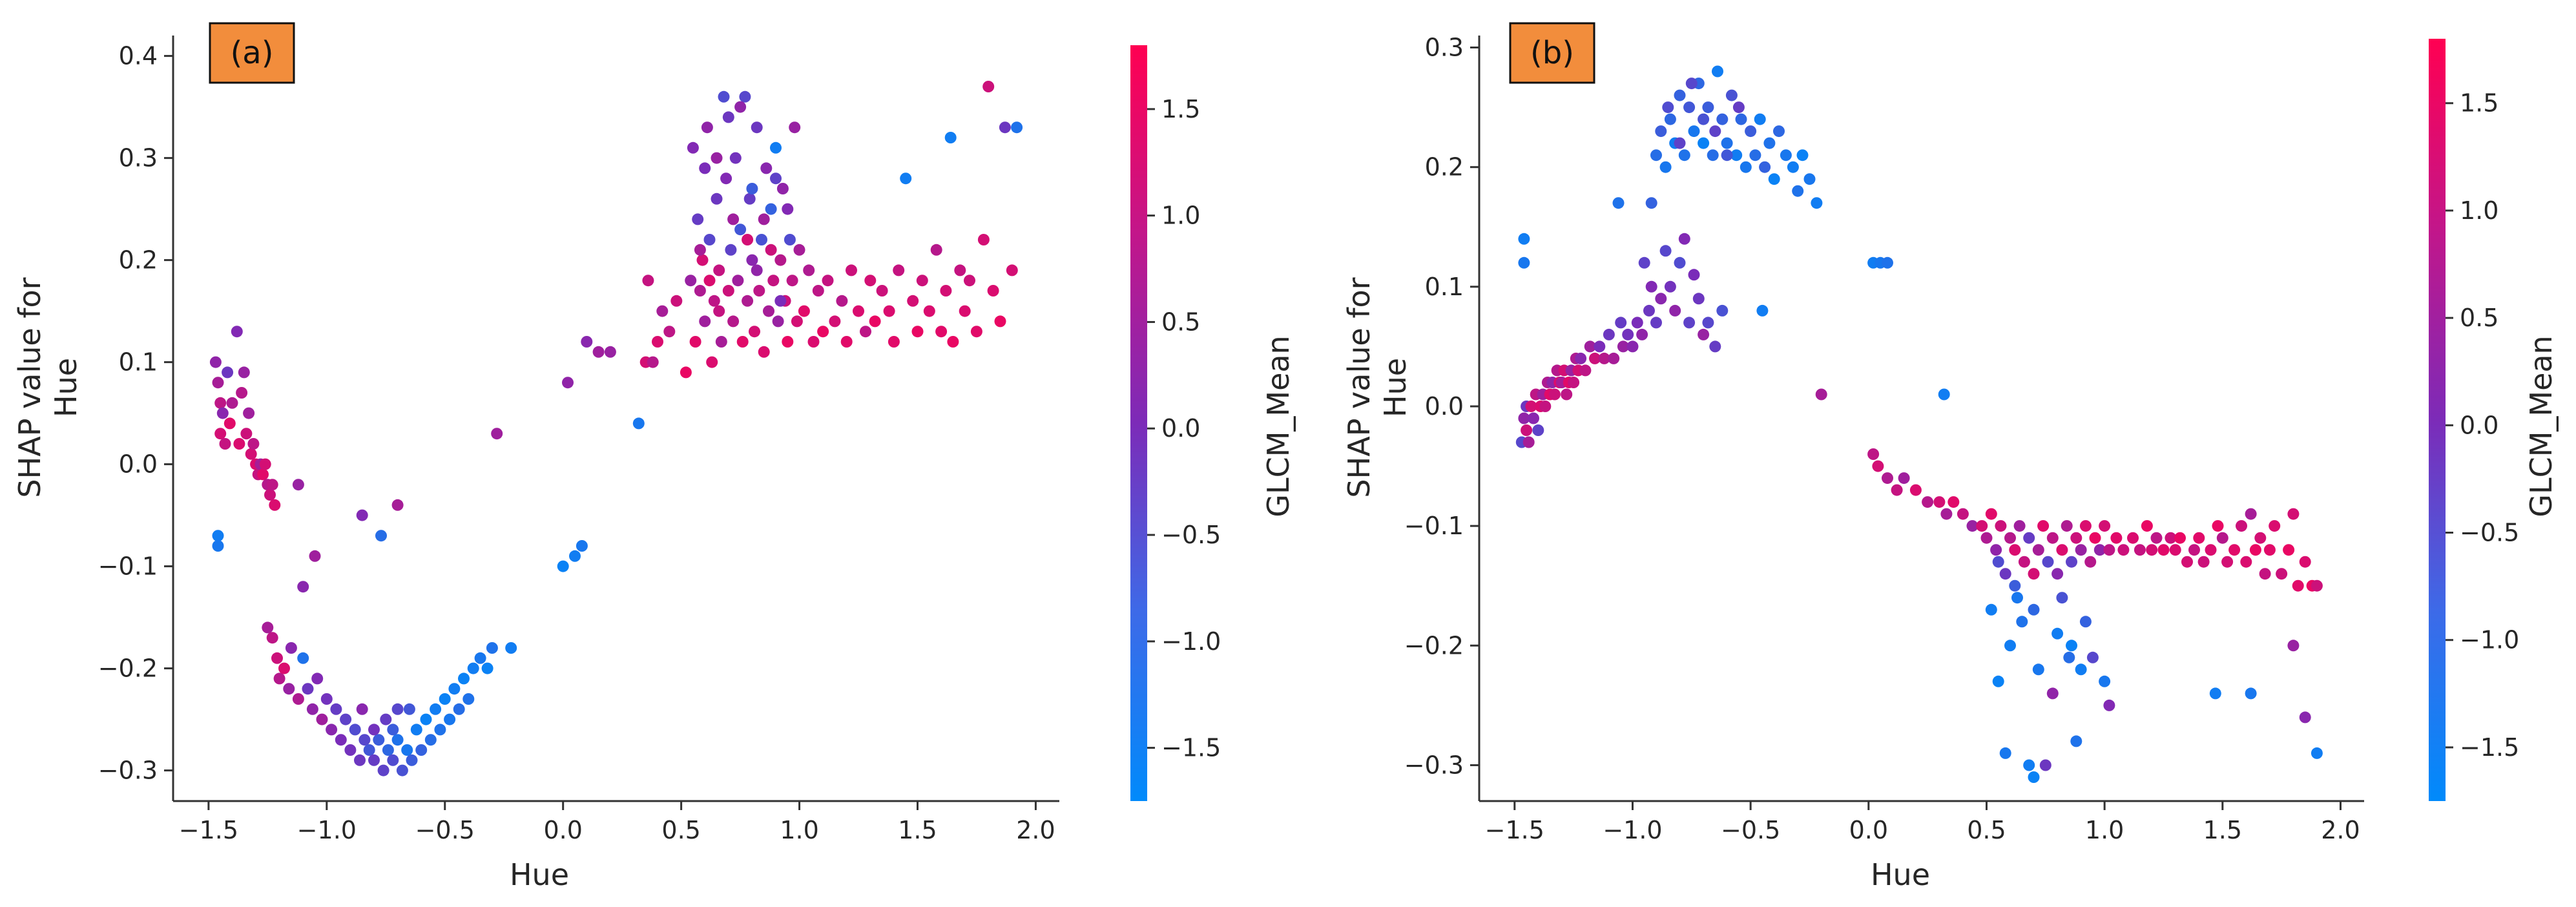  I want to click on x-tick-label: 0.0, so click(562, 830).